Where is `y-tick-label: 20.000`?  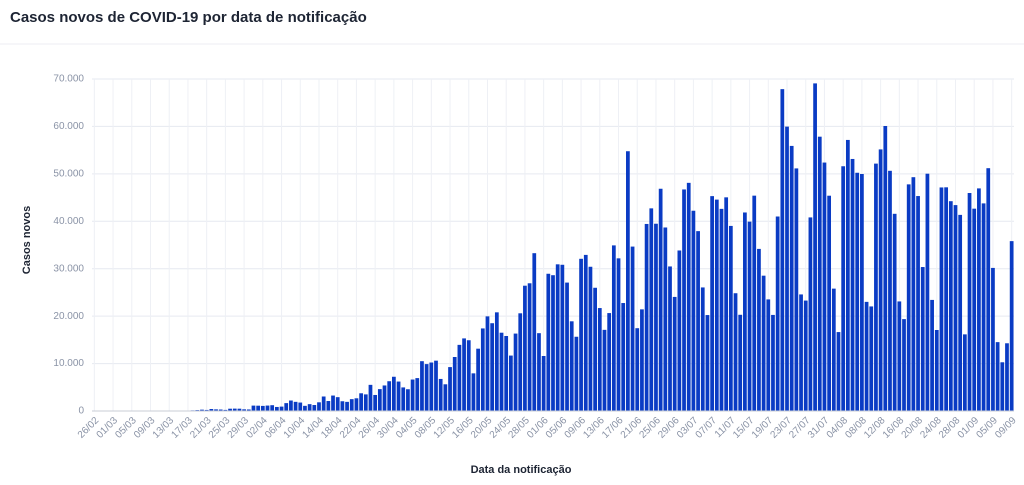 y-tick-label: 20.000 is located at coordinates (68, 316).